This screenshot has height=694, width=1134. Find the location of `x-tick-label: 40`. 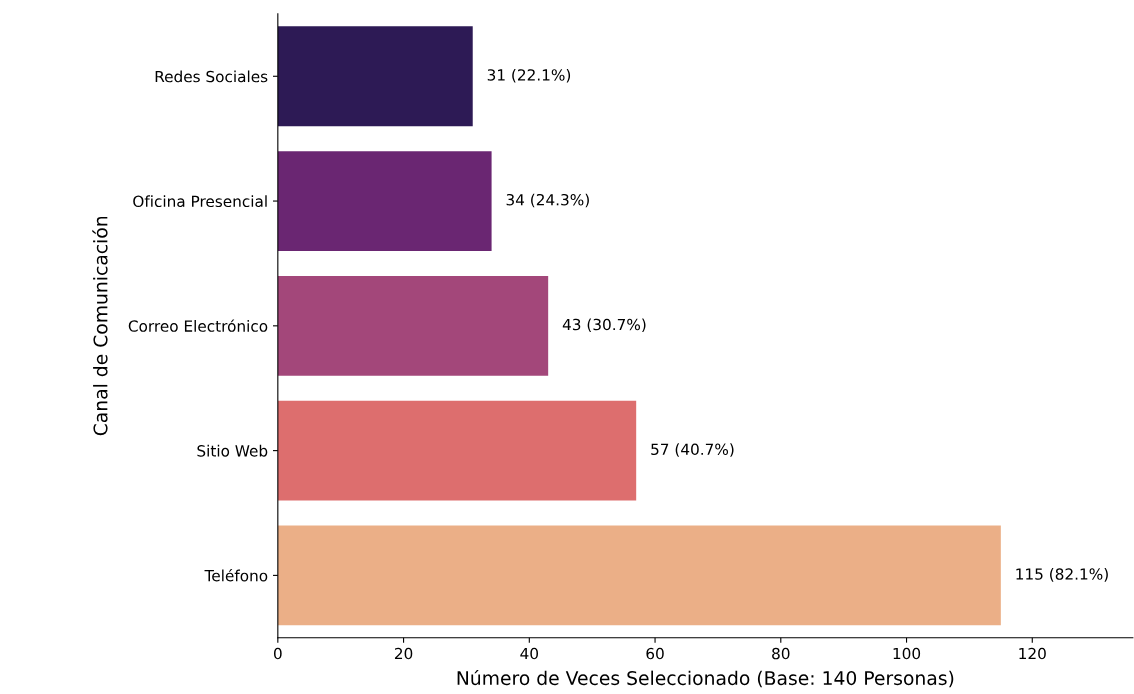

x-tick-label: 40 is located at coordinates (529, 653).